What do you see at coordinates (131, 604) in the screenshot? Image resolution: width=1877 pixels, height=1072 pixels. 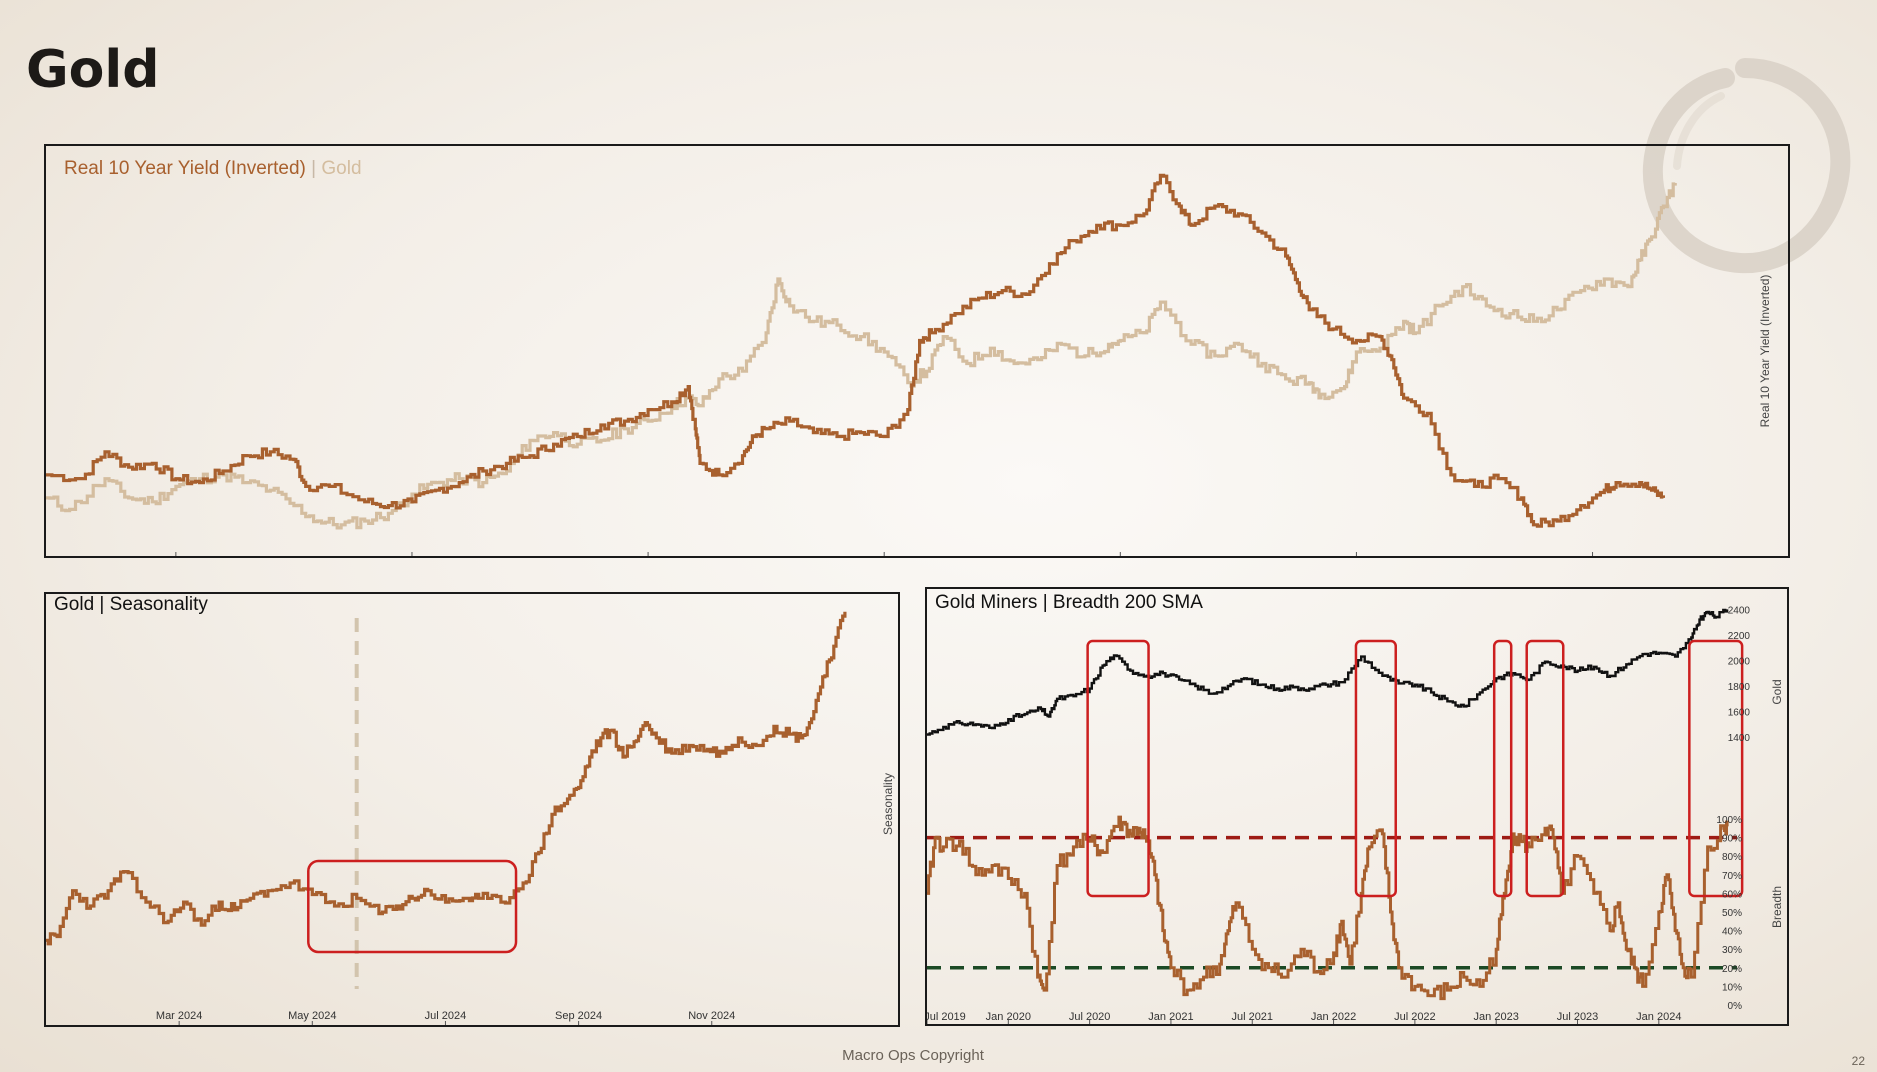 I see `seasonality-title: Gold | Seasonality` at bounding box center [131, 604].